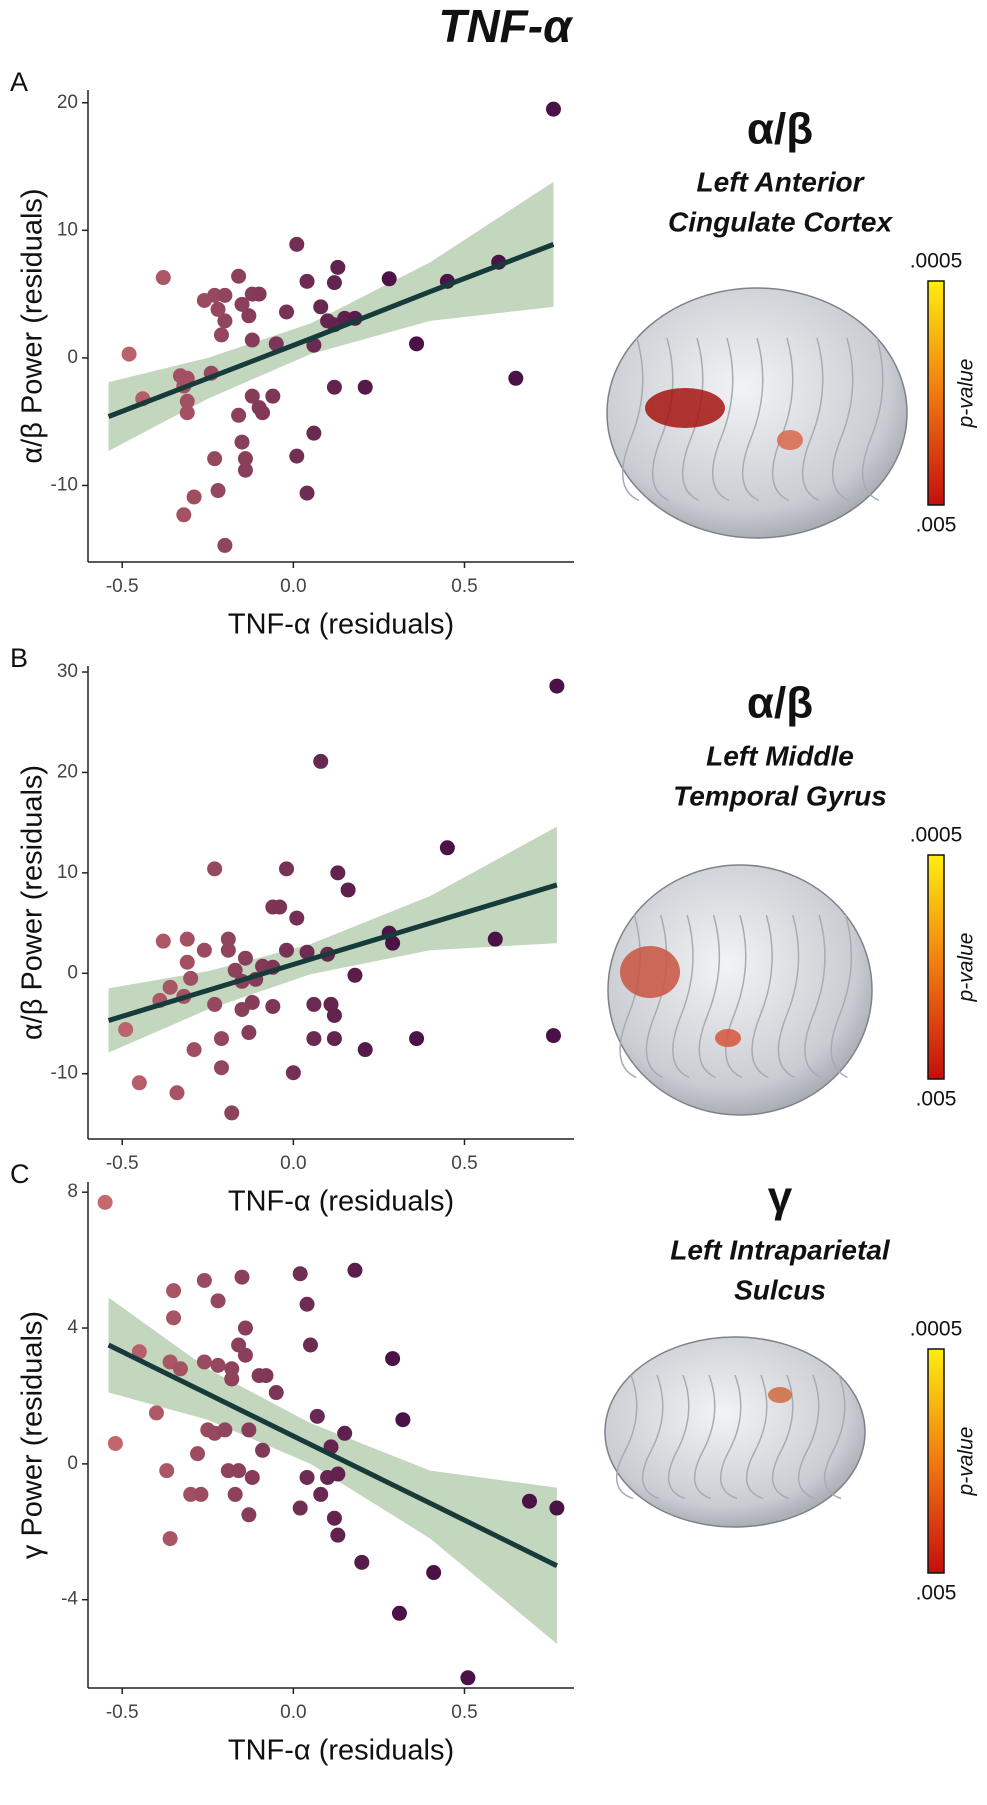  I want to click on y-tick-label: 10, so click(67, 872).